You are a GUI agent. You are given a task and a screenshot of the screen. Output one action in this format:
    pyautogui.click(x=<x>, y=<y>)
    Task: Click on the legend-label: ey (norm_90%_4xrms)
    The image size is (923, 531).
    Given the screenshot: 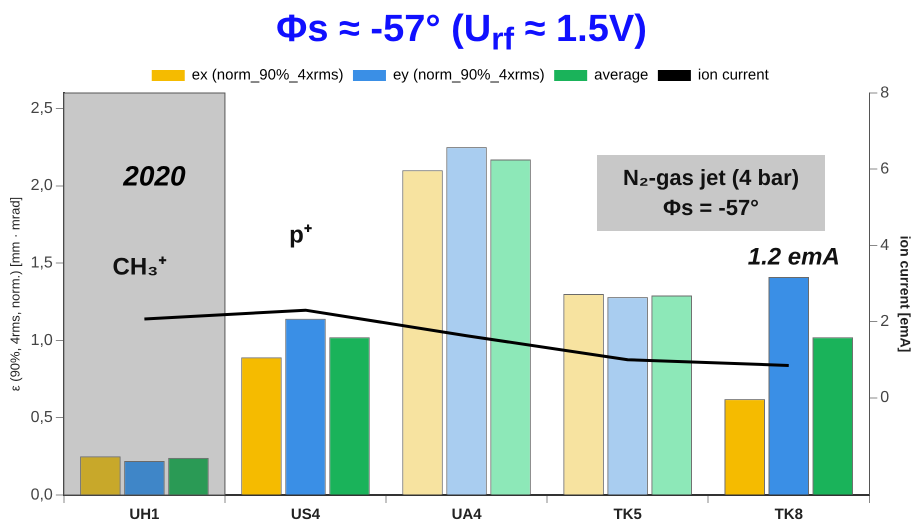 What is the action you would take?
    pyautogui.click(x=468, y=75)
    